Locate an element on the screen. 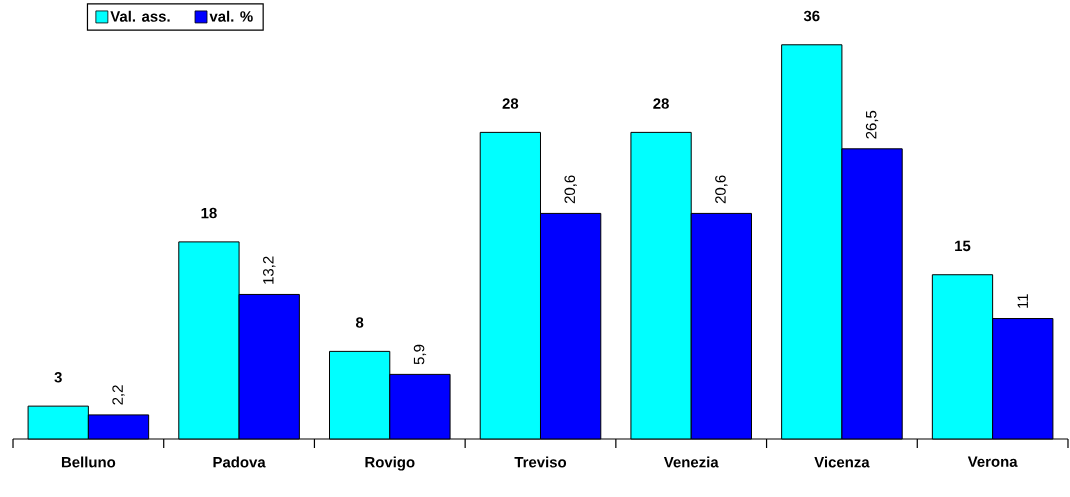 This screenshot has width=1070, height=497. data-label: 15 is located at coordinates (963, 246).